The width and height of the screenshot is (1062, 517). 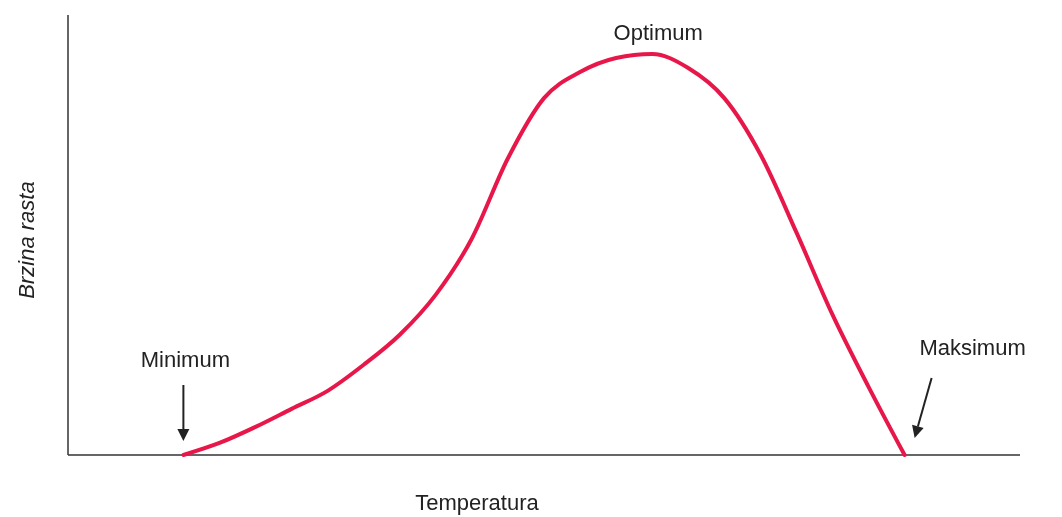 I want to click on x-axis-title: Temperatura, so click(x=477, y=502).